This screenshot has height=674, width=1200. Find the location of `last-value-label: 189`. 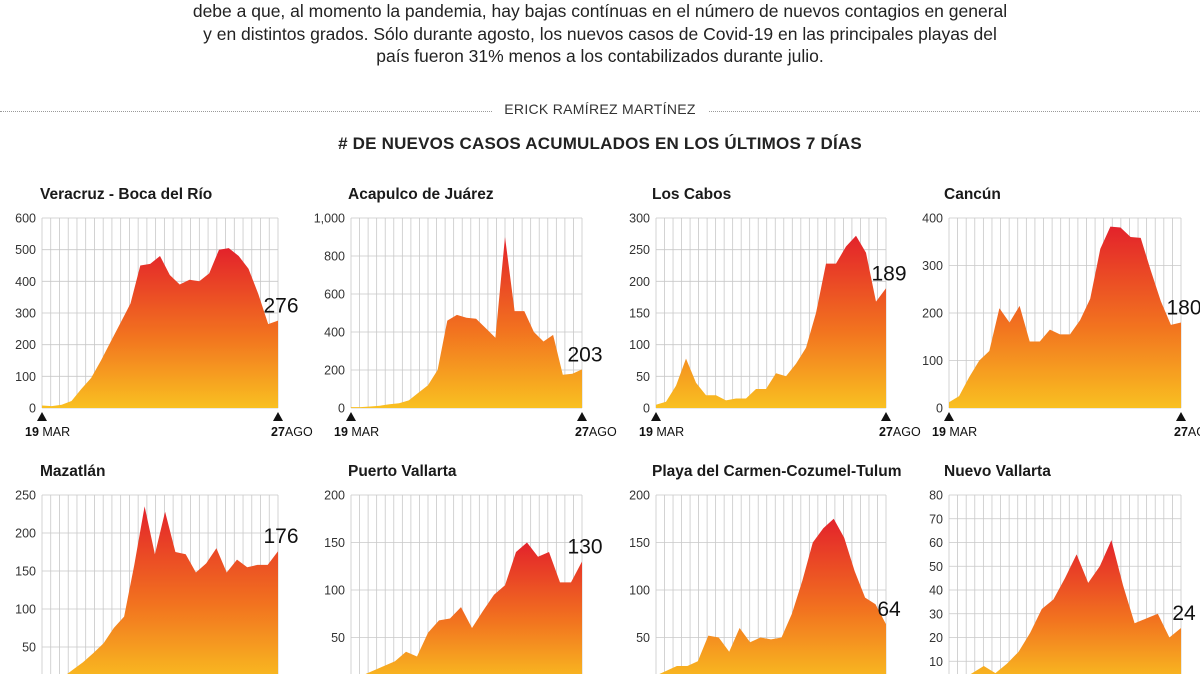

last-value-label: 189 is located at coordinates (888, 273).